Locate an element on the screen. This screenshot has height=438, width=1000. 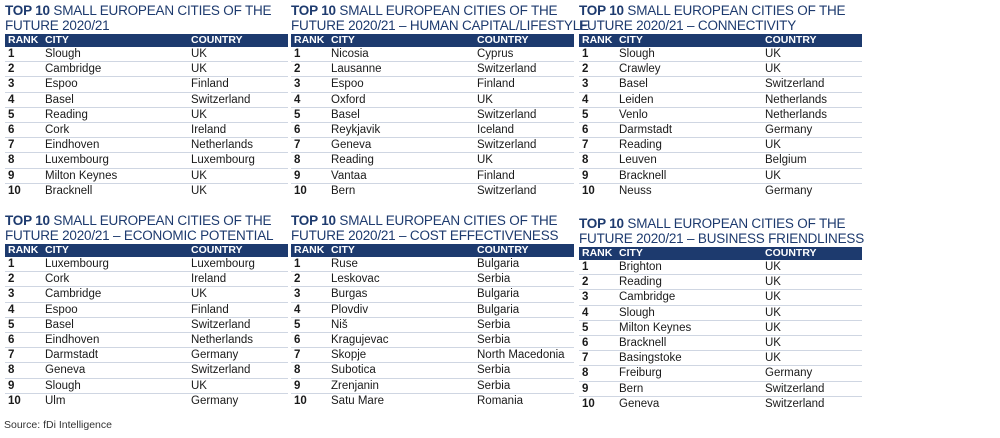
city-cell: Ruse is located at coordinates (344, 264).